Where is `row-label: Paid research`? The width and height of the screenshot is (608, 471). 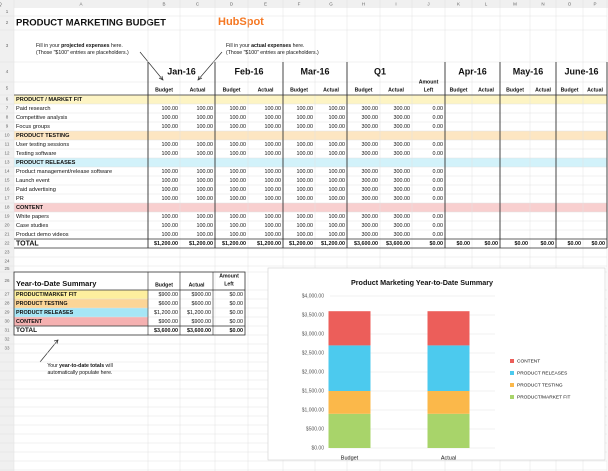 row-label: Paid research is located at coordinates (33, 109).